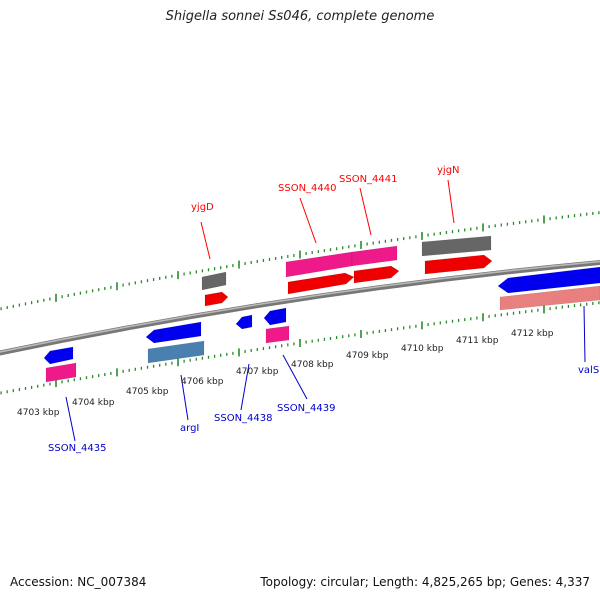  Describe the element at coordinates (321, 283) in the screenshot. I see `gene-SSON_4440-red` at that location.